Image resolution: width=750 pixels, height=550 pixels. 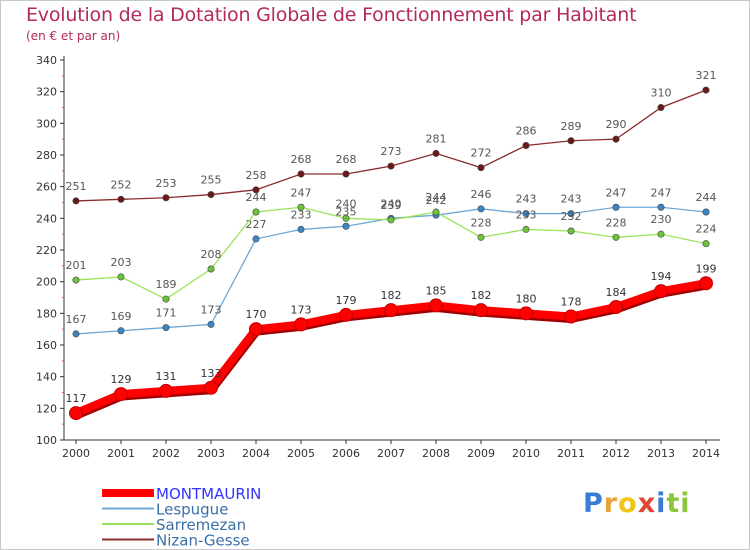 I want to click on y-tick-label: 280, so click(x=46, y=155).